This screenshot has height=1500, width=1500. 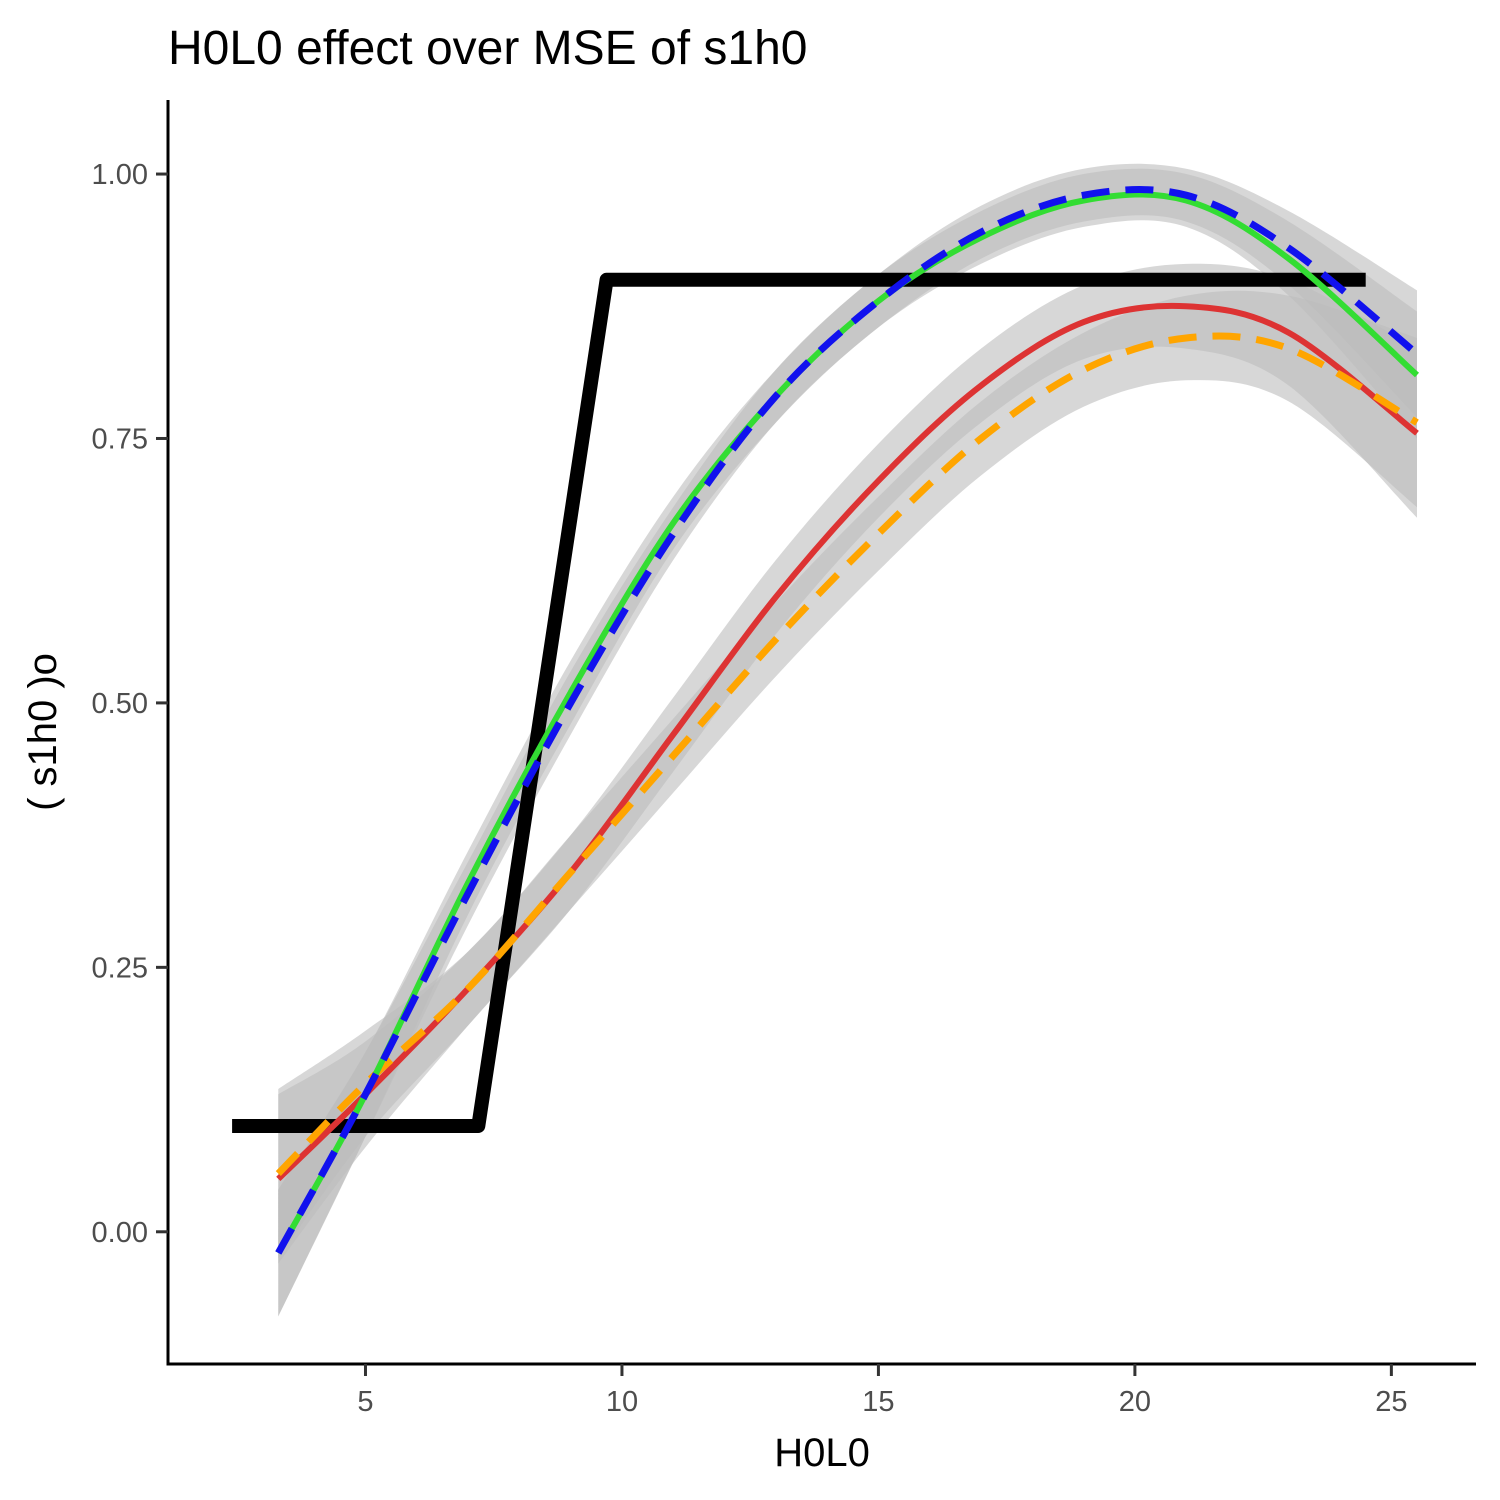 What do you see at coordinates (43, 732) in the screenshot?
I see `y-axis-title: ( s1h0 )o` at bounding box center [43, 732].